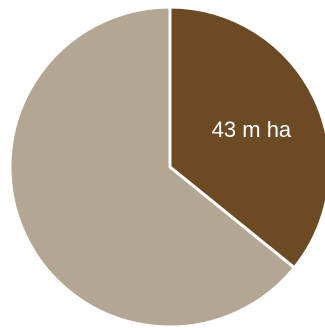  I want to click on pie-slice-label-1: 43 m ha, so click(252, 129).